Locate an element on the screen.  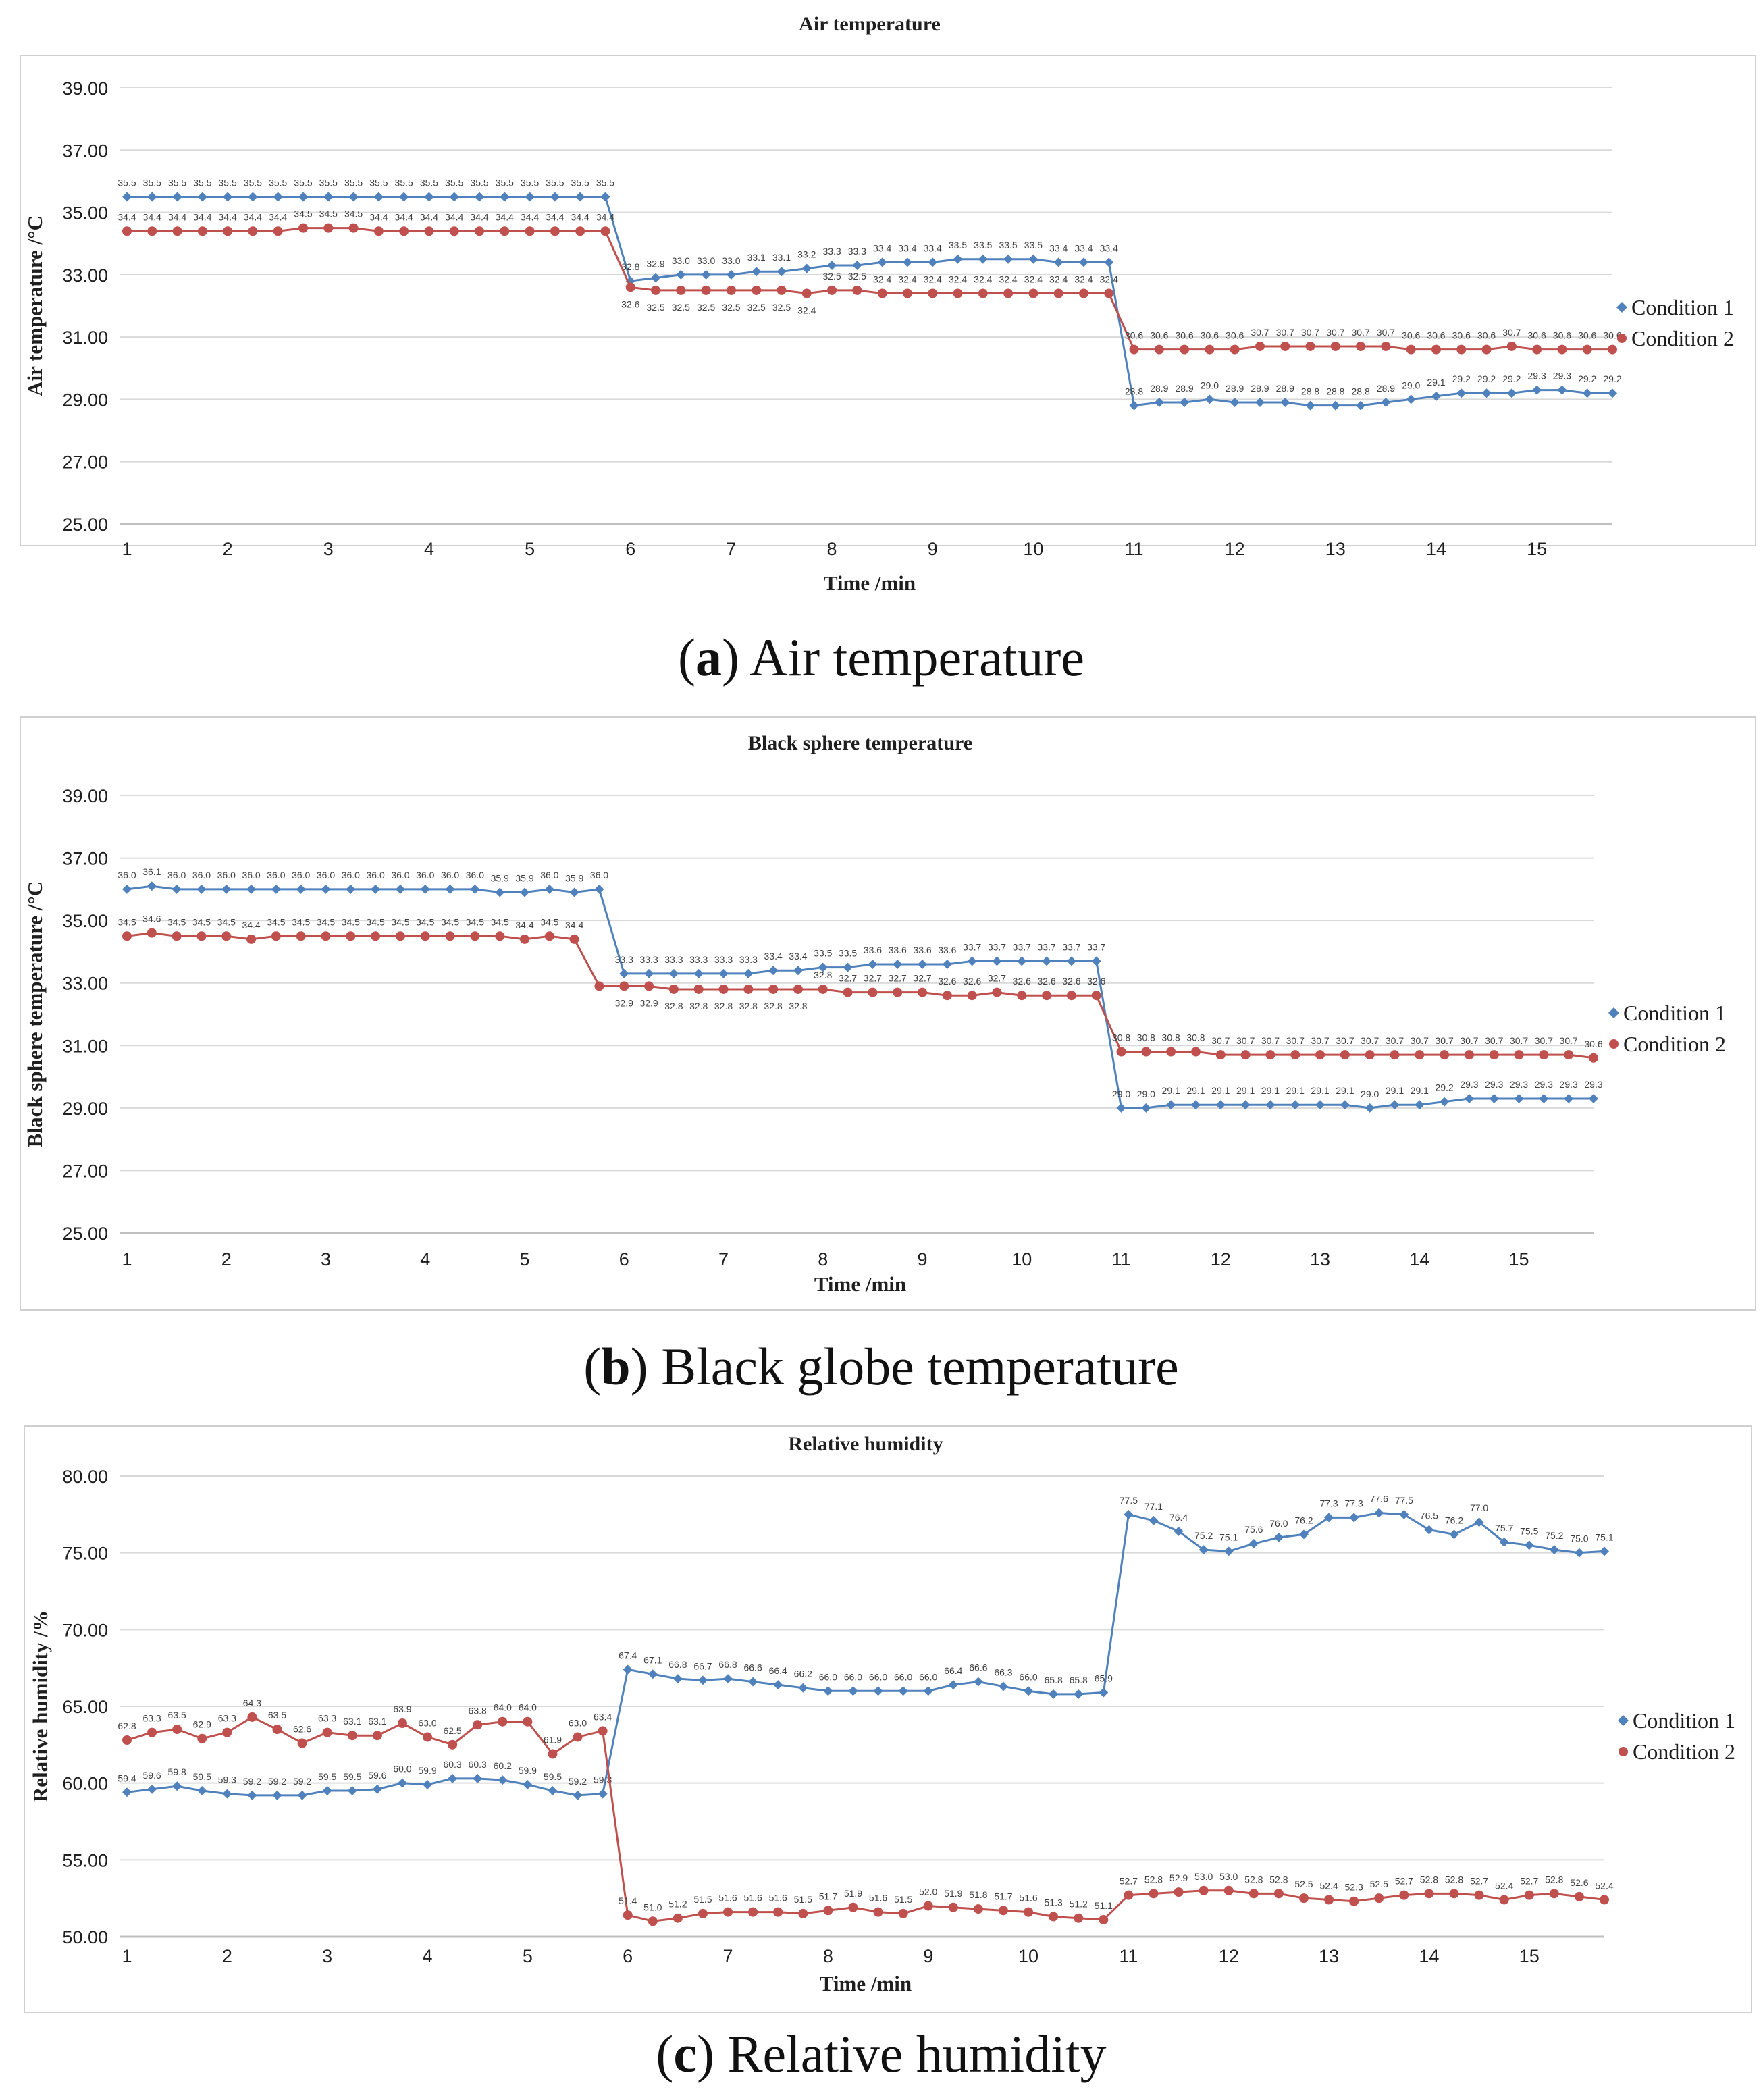
data-label: 33.5 is located at coordinates (983, 245).